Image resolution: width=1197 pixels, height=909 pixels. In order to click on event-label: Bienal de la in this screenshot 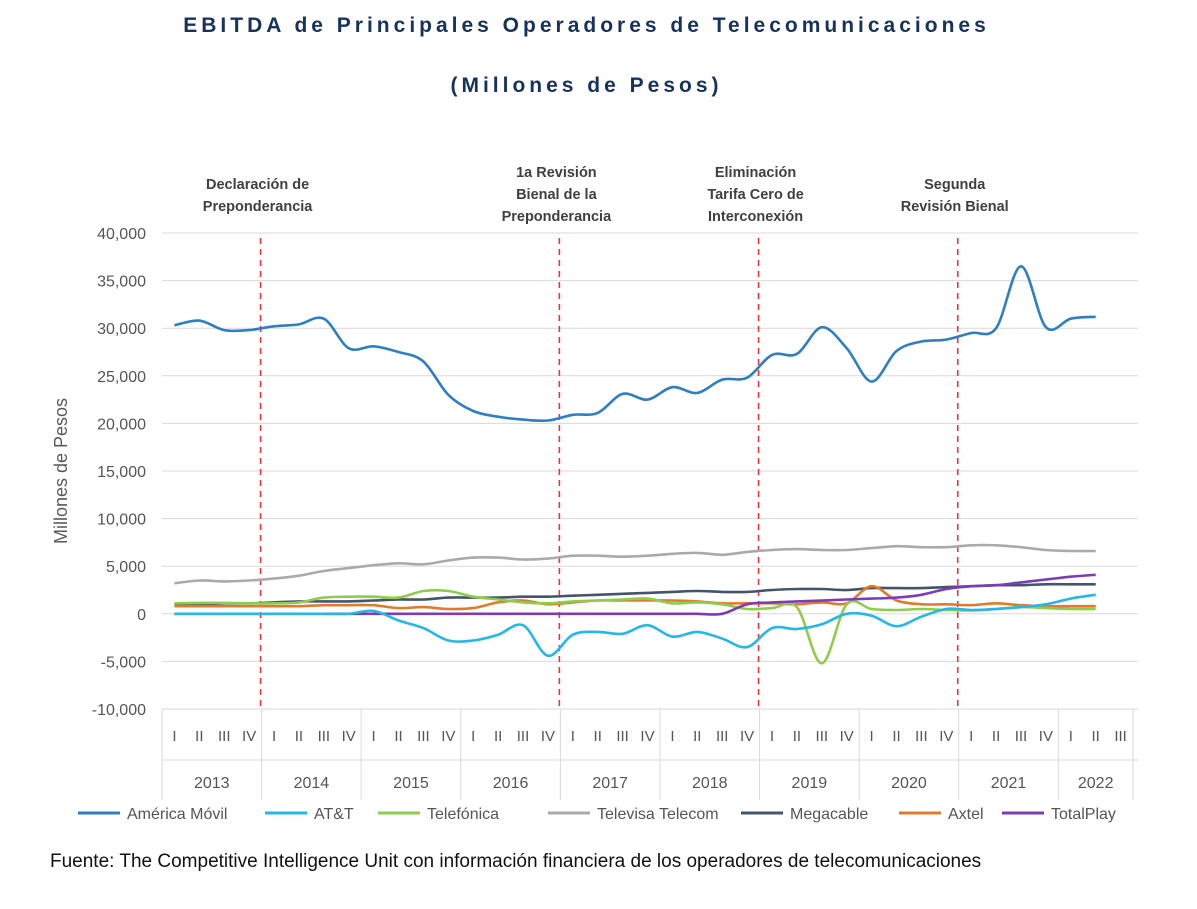, I will do `click(557, 195)`.